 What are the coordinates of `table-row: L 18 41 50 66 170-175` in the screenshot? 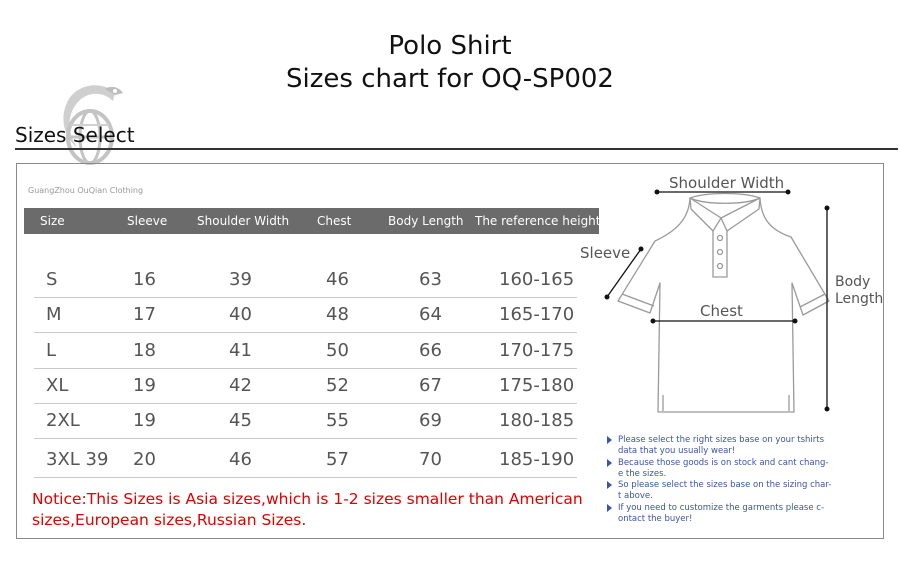 It's located at (305, 351).